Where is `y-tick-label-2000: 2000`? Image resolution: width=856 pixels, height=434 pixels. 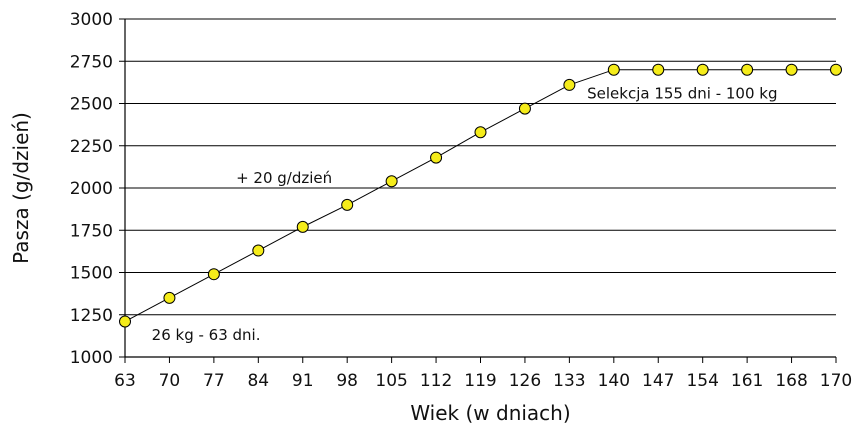 y-tick-label-2000: 2000 is located at coordinates (91, 189).